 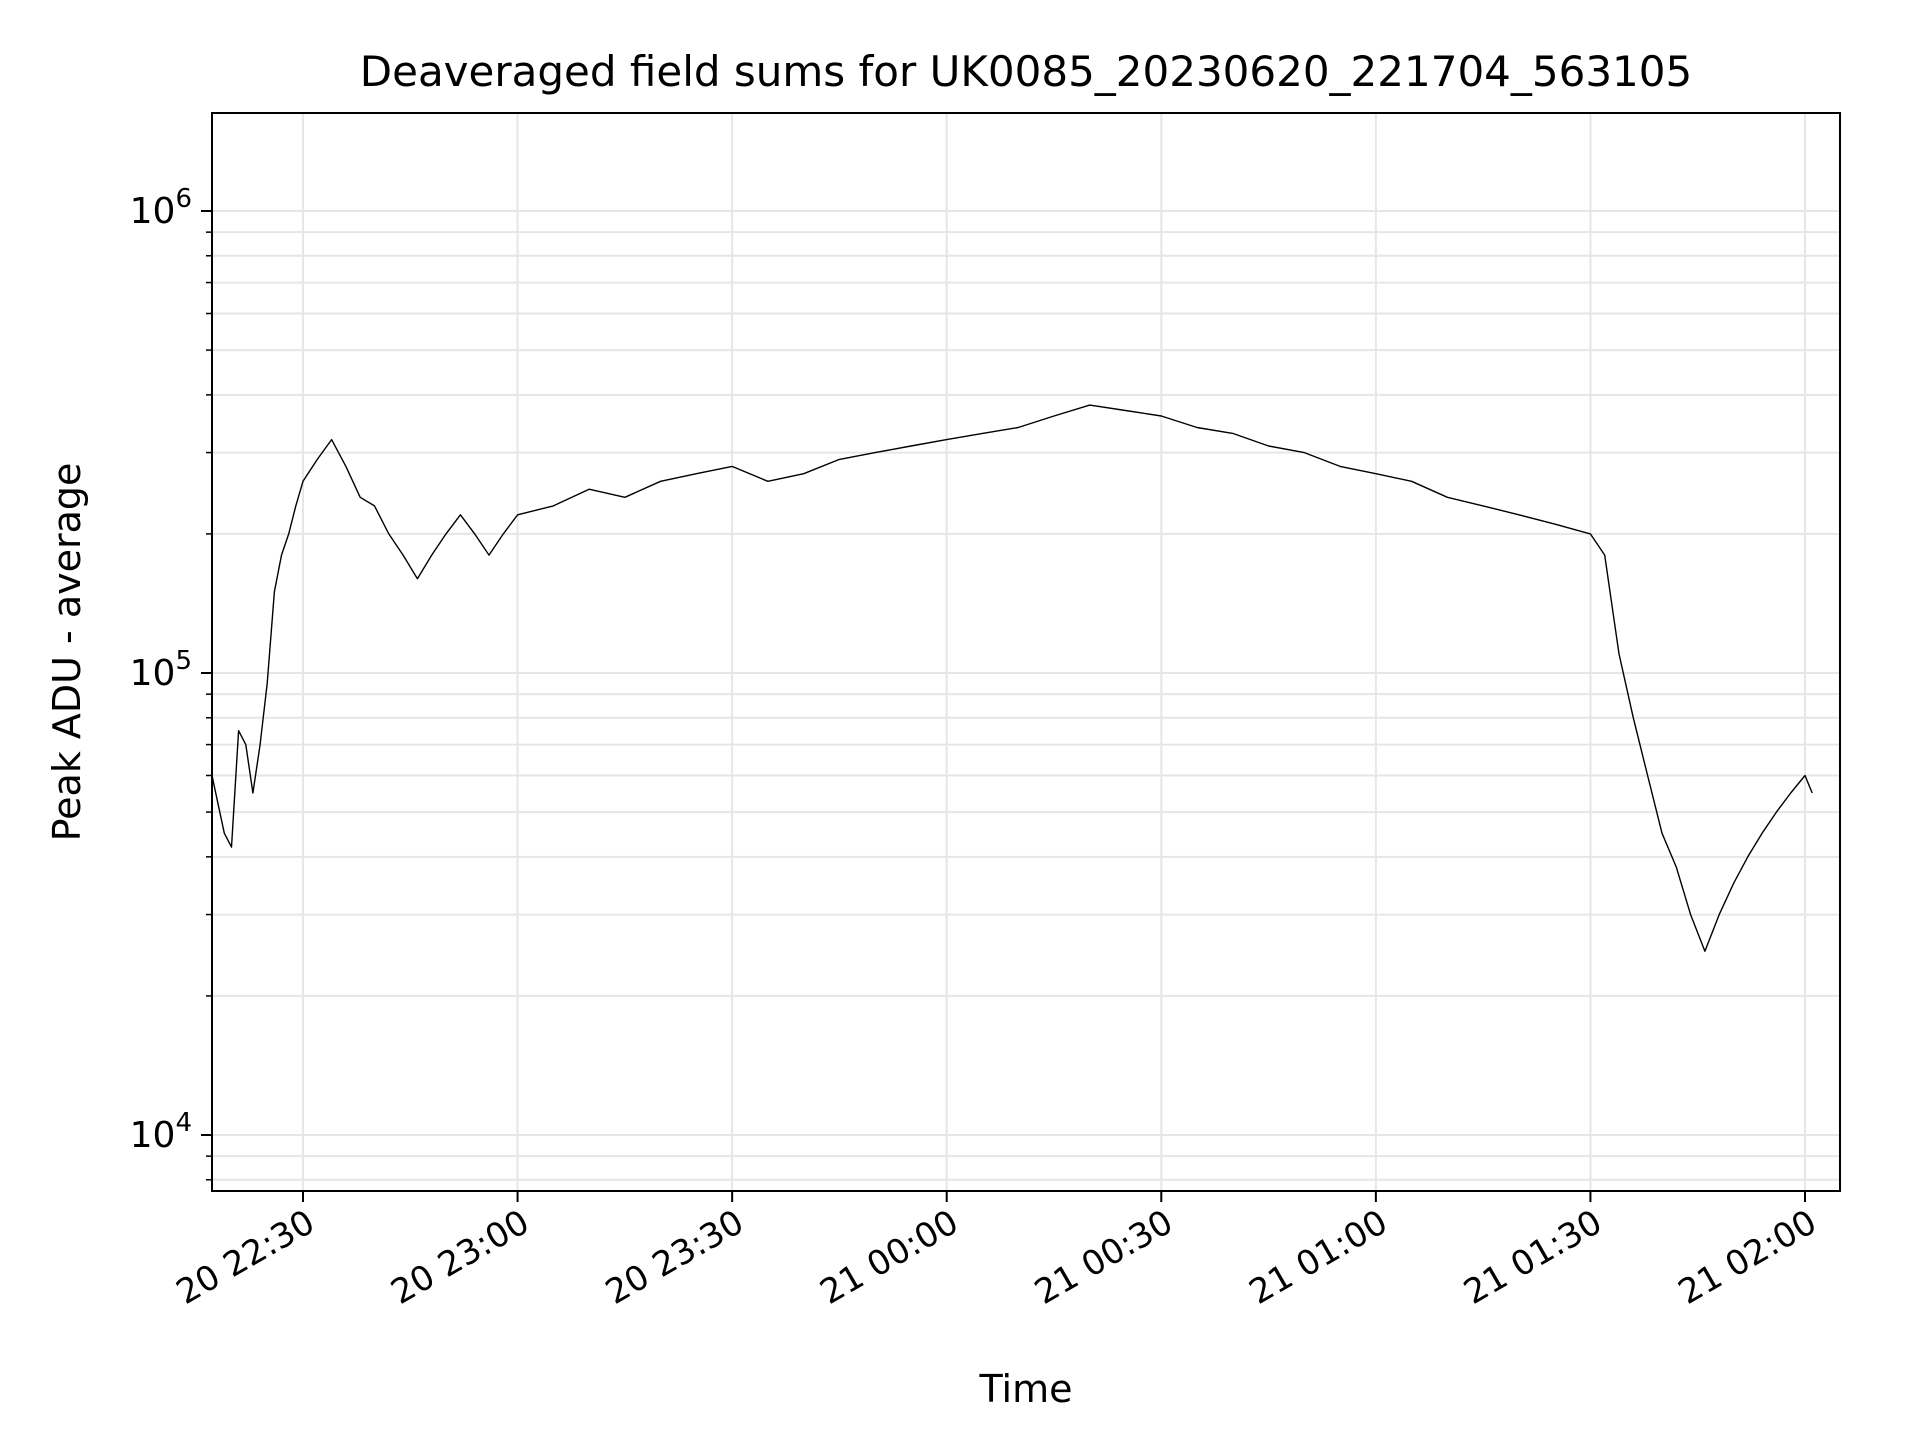 I want to click on y-tick-label-exponent: 6, so click(x=183, y=199).